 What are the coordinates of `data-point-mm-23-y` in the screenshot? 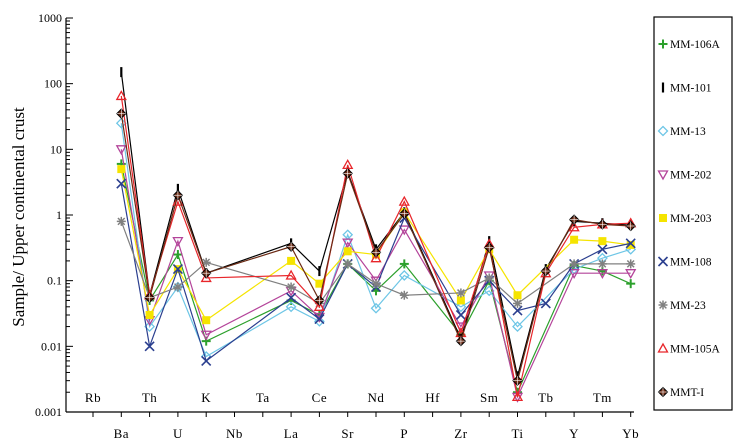 It's located at (574, 264).